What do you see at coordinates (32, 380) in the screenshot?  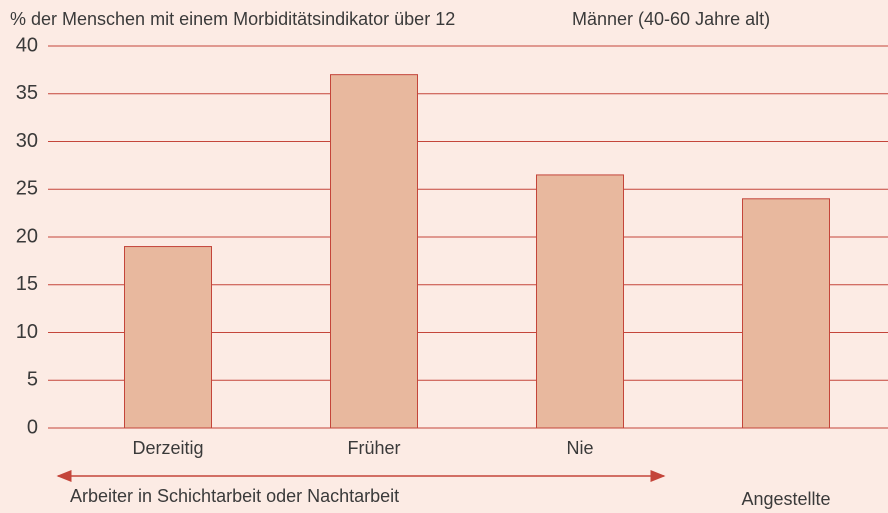 I see `y-tick-label: 5` at bounding box center [32, 380].